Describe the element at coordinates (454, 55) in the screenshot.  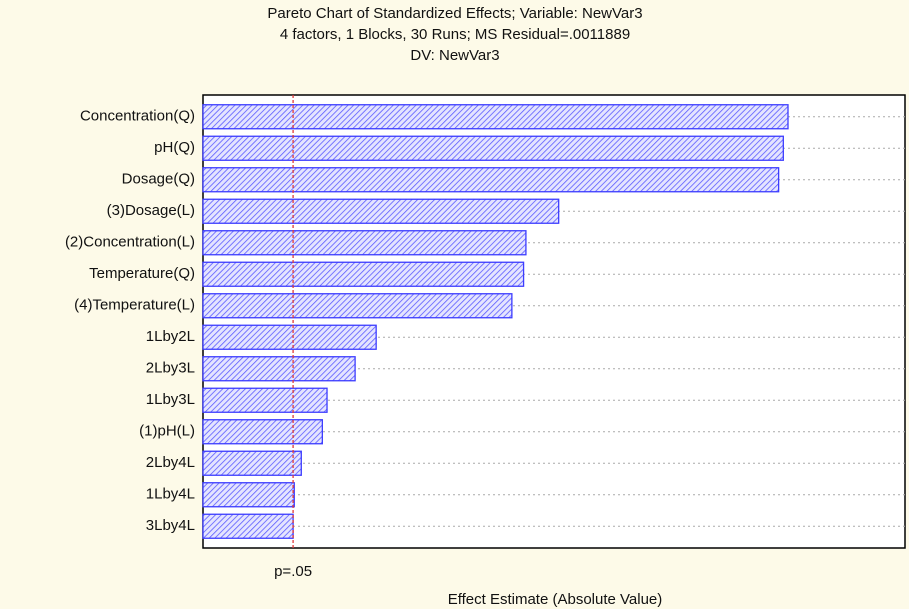
I see `chart-subtitle: DV: NewVar3` at that location.